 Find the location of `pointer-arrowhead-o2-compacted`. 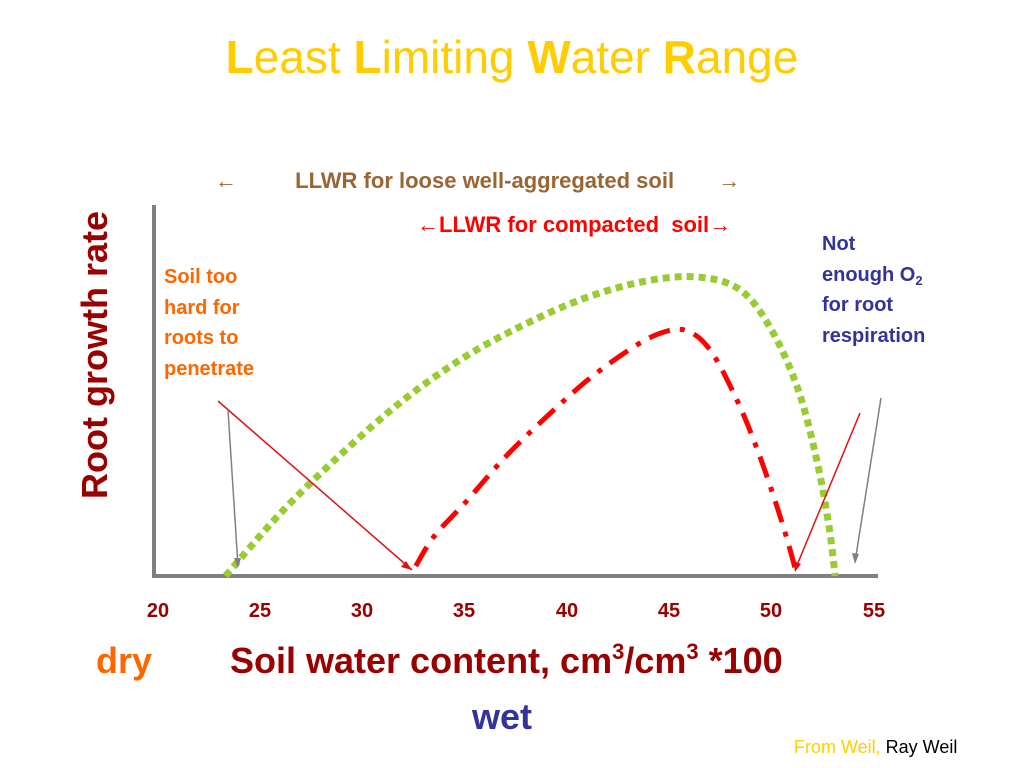

pointer-arrowhead-o2-compacted is located at coordinates (797, 566).